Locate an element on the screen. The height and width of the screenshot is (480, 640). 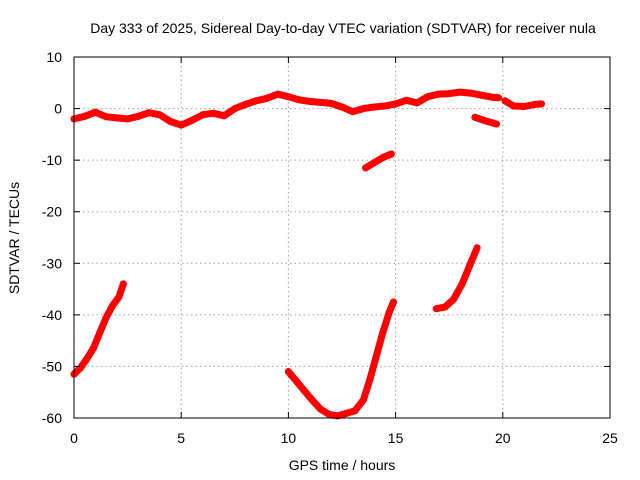
series-segment-14h is located at coordinates (378, 161).